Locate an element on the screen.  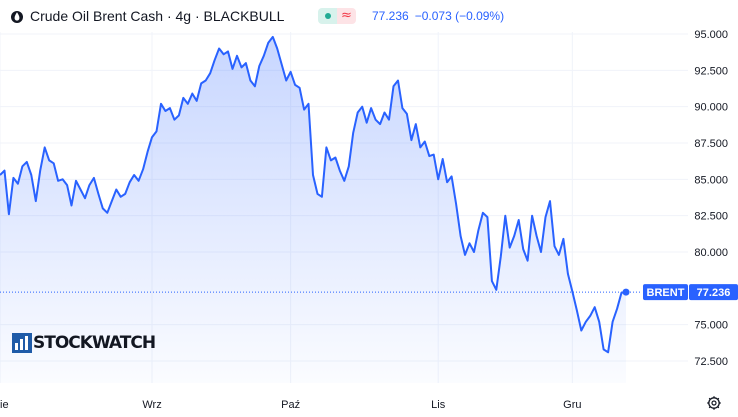
series-name-tag is located at coordinates (665, 292).